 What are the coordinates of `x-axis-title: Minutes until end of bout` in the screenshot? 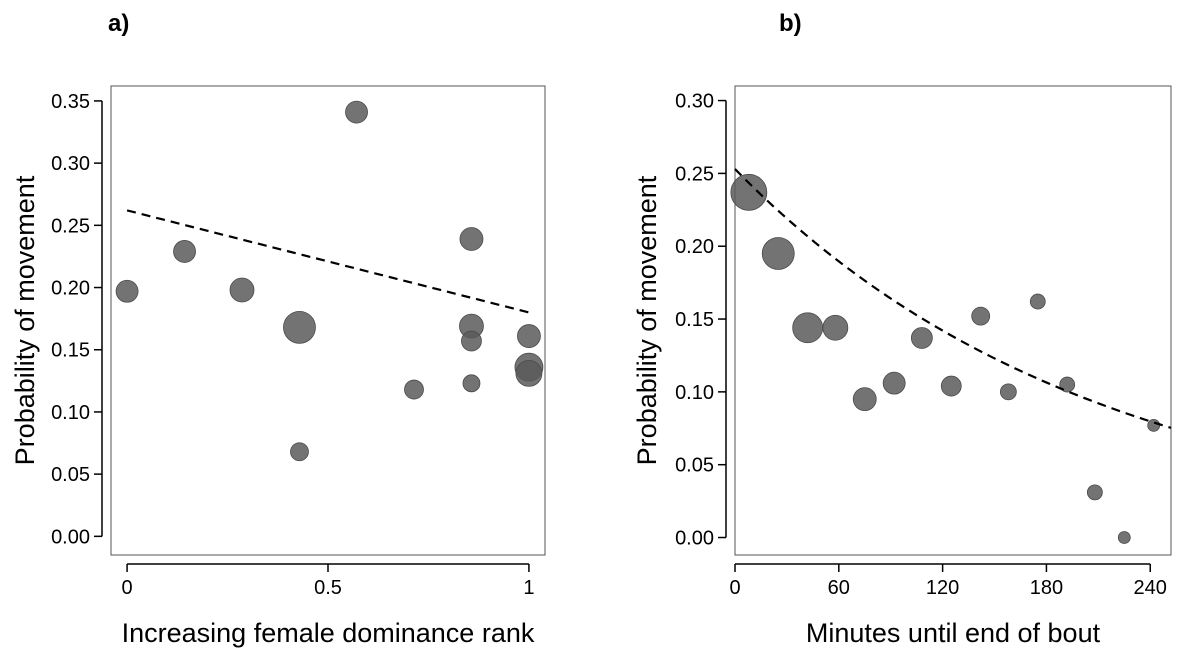 It's located at (953, 633).